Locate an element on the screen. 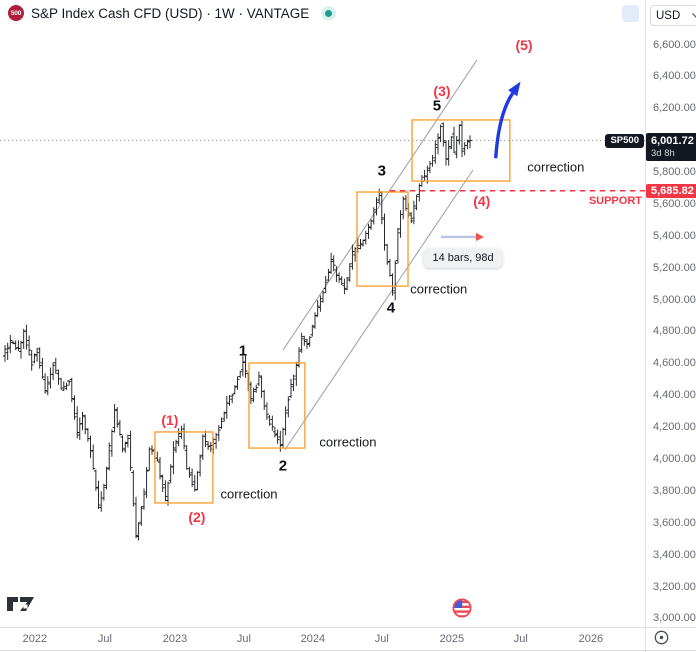 This screenshot has height=652, width=696. chevron-down-icon is located at coordinates (694, 15).